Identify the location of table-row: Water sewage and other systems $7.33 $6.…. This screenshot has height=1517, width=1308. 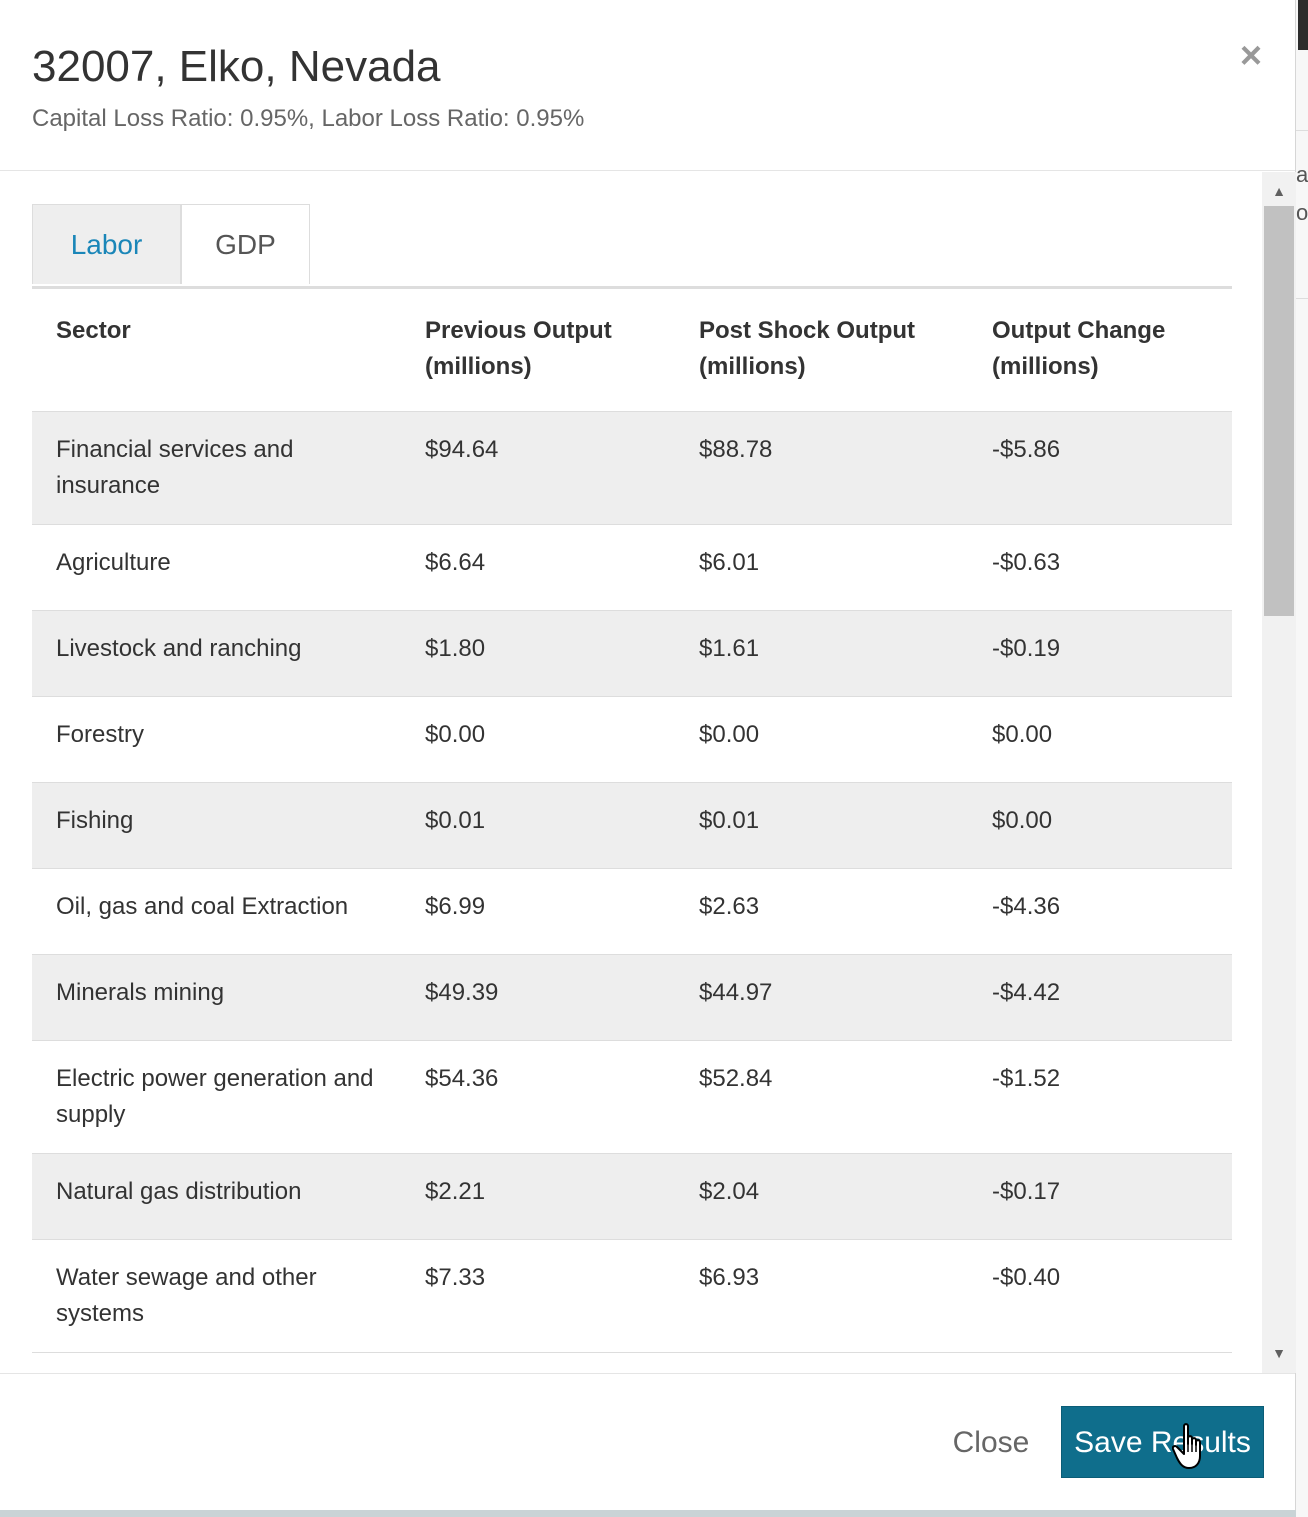
(632, 1296).